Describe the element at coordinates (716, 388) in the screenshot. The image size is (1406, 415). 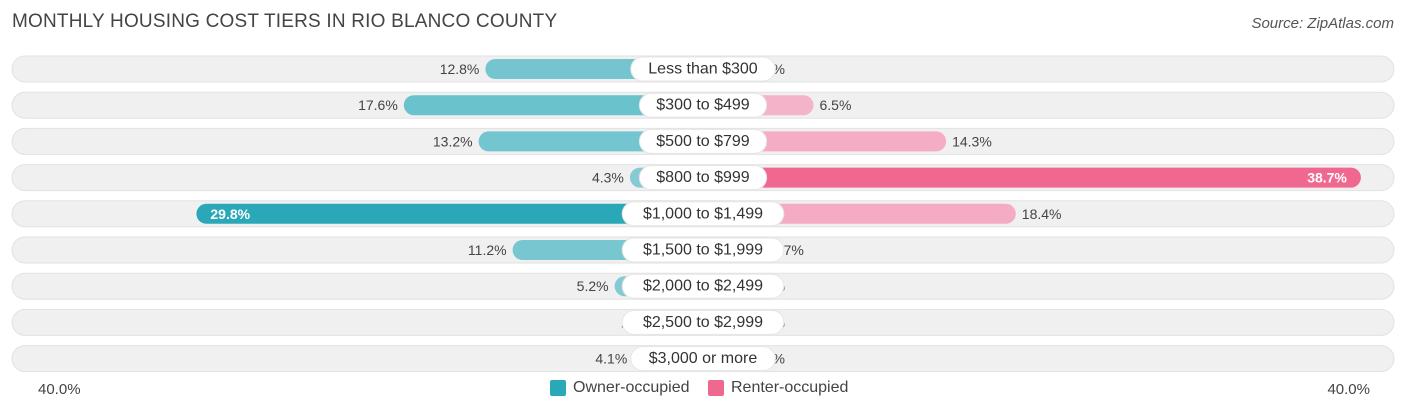
I see `legend-renter-swatch` at that location.